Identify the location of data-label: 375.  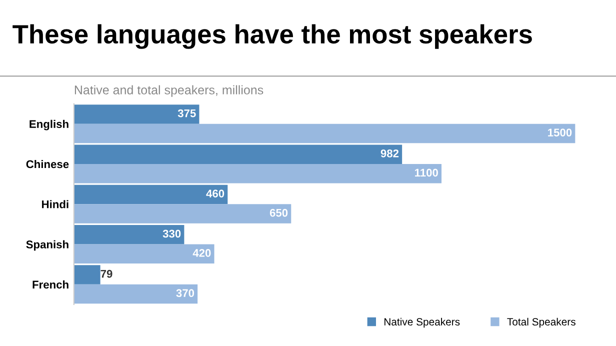
(187, 113).